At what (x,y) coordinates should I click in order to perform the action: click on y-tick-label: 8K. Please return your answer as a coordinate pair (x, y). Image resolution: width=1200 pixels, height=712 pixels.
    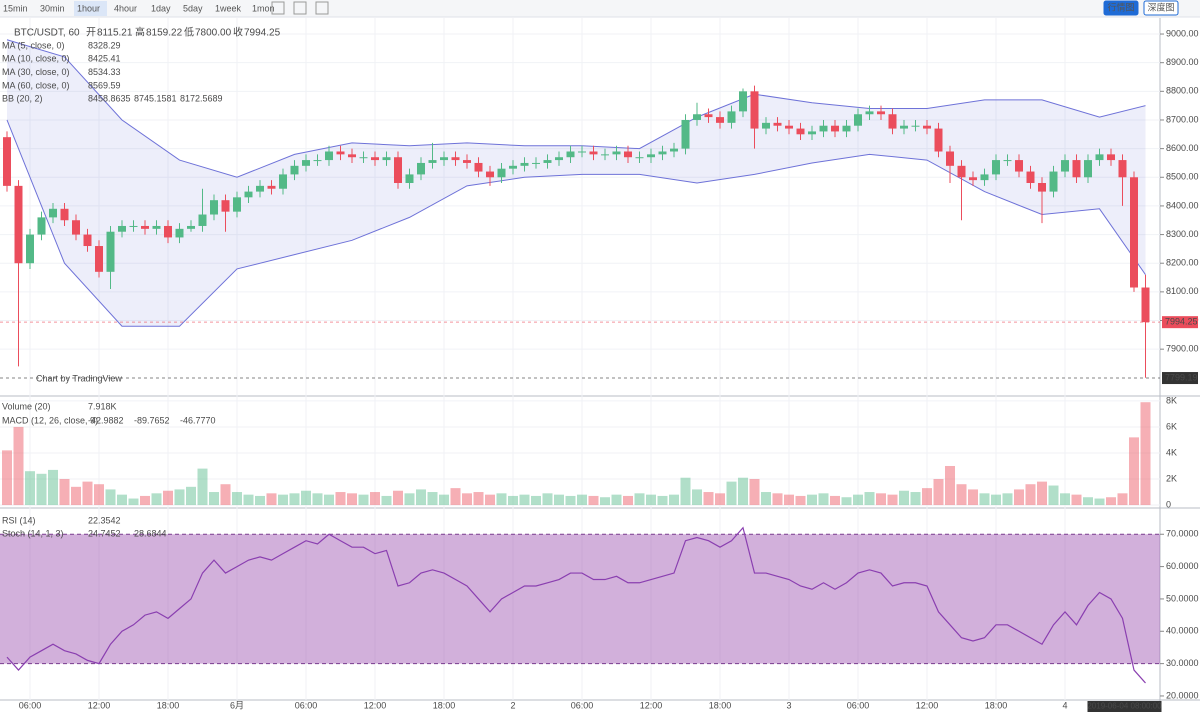
    Looking at the image, I should click on (1171, 400).